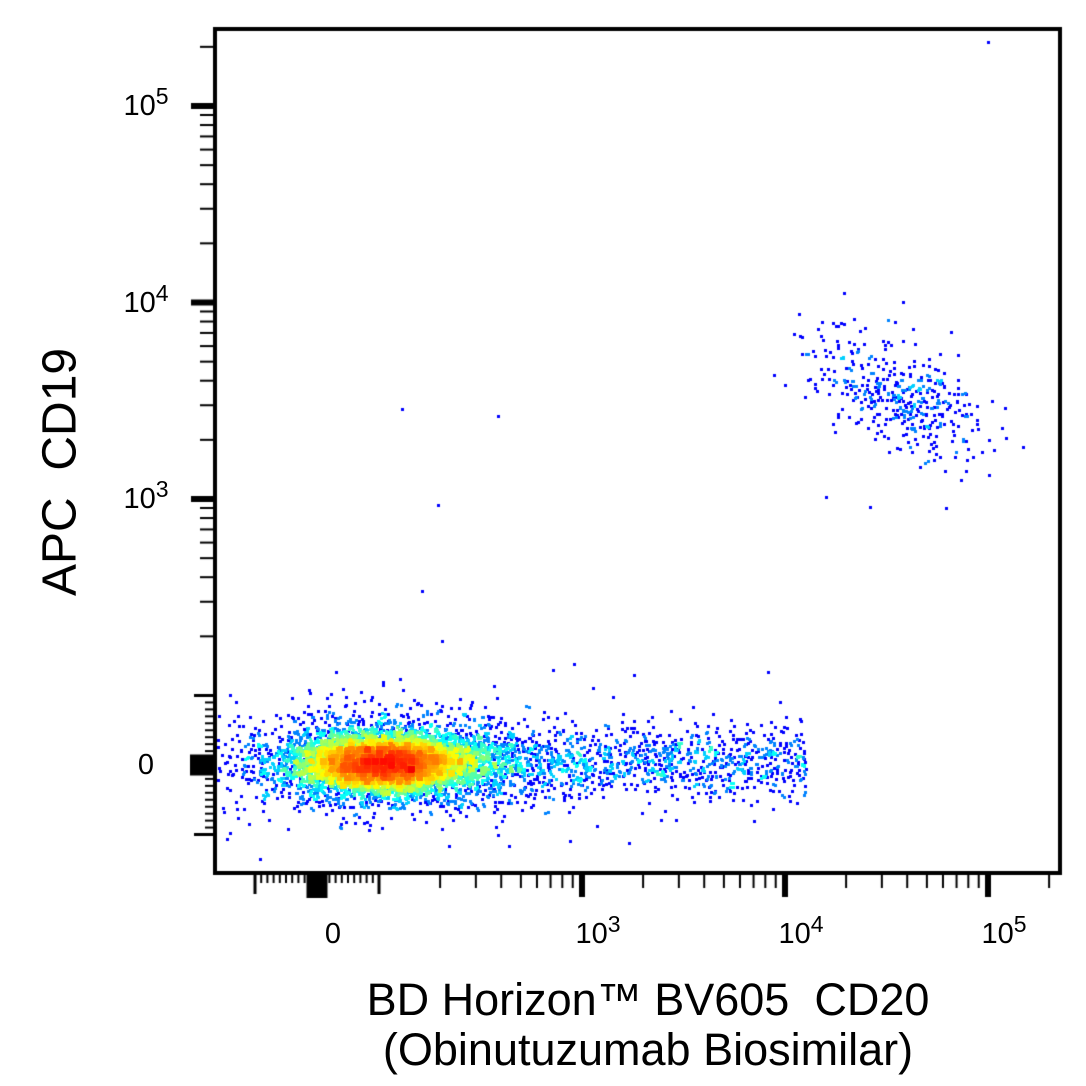 The image size is (1086, 1086). What do you see at coordinates (801, 931) in the screenshot?
I see `x-tick-label-1e4: 10⁴` at bounding box center [801, 931].